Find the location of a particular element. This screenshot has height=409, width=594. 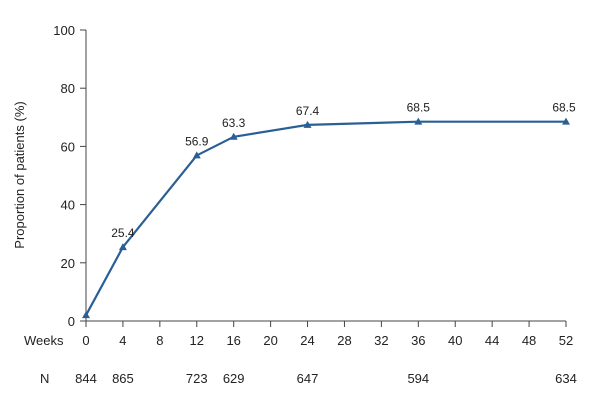

n-value: 647 is located at coordinates (308, 378).